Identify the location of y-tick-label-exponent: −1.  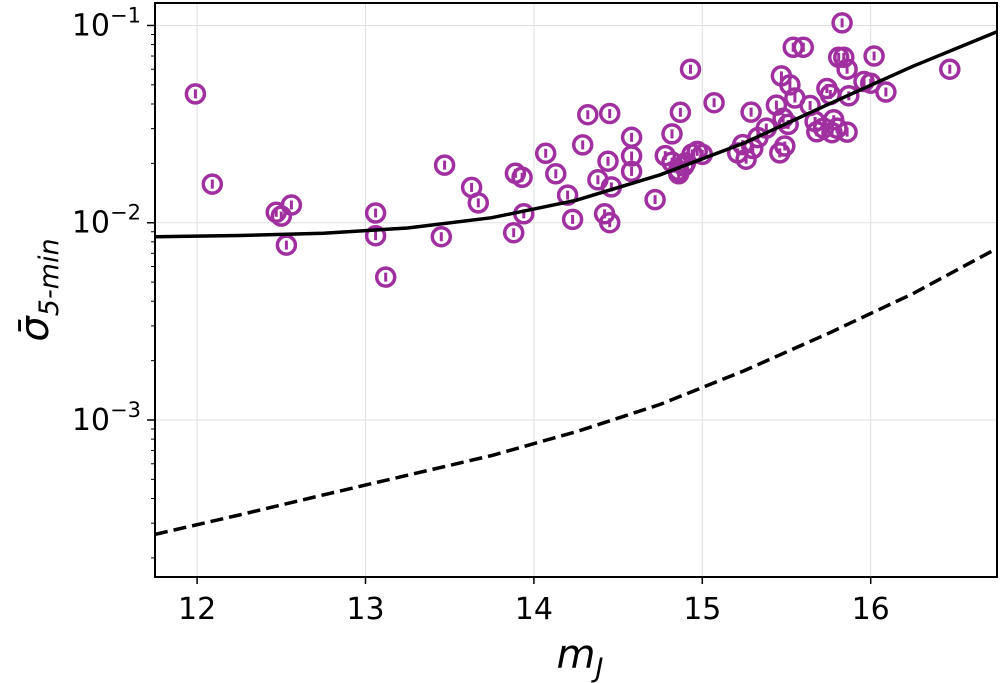
(125, 15).